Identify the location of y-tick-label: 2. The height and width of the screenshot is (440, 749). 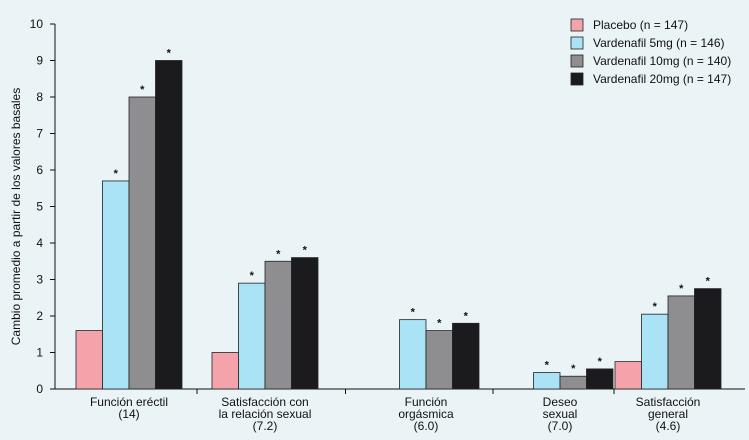
(39, 316).